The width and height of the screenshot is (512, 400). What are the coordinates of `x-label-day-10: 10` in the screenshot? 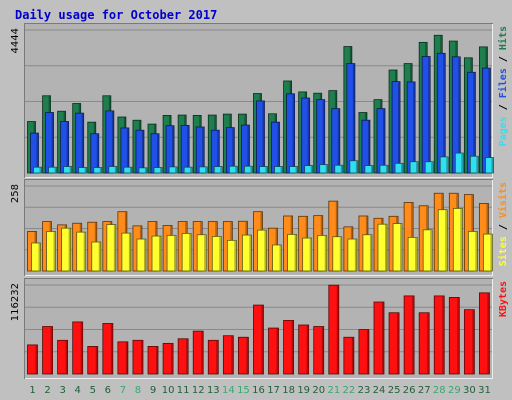 It's located at (168, 390).